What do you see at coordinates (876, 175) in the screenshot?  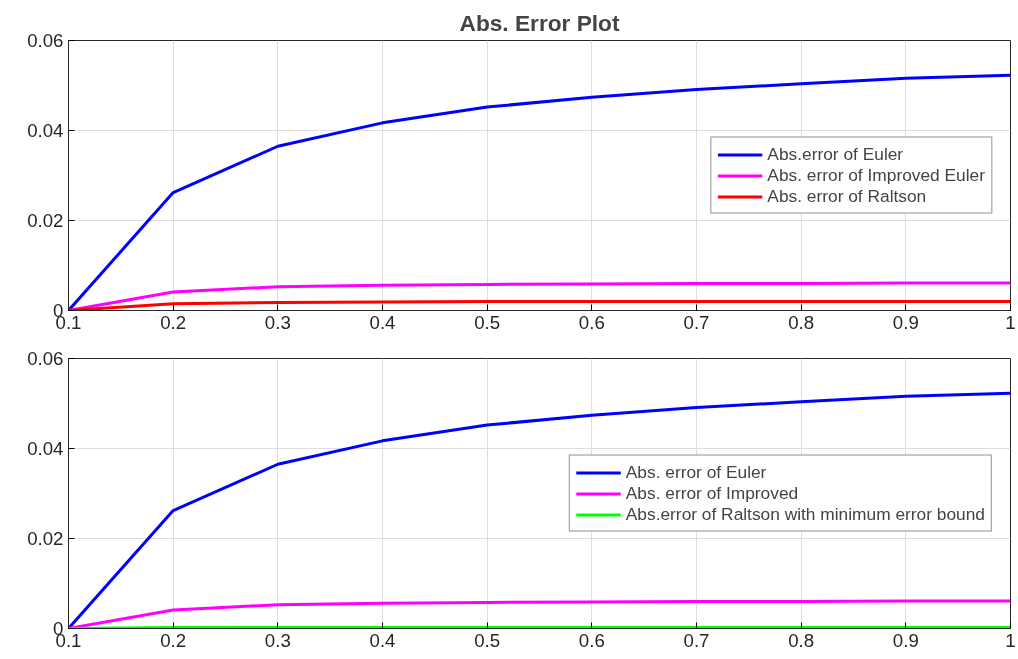 I see `legend-label: Abs. error of Improved Euler` at bounding box center [876, 175].